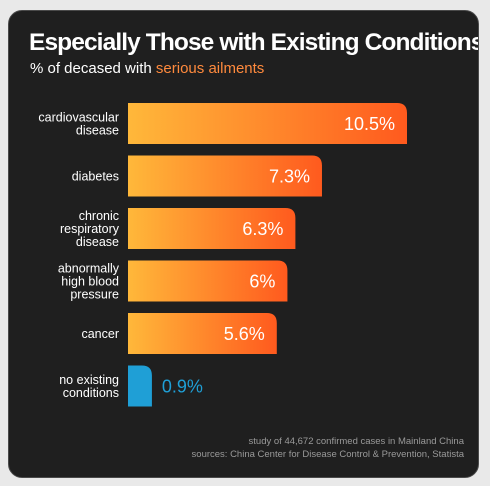 The height and width of the screenshot is (486, 490). Describe the element at coordinates (89, 282) in the screenshot. I see `category-label: abnormally high blood pressure` at that location.